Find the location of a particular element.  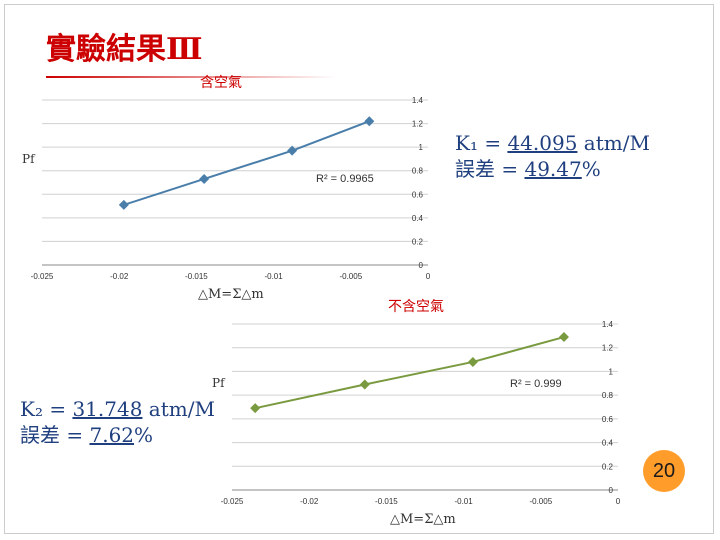

chart2-r-squared: R² = 0.999 is located at coordinates (536, 384).